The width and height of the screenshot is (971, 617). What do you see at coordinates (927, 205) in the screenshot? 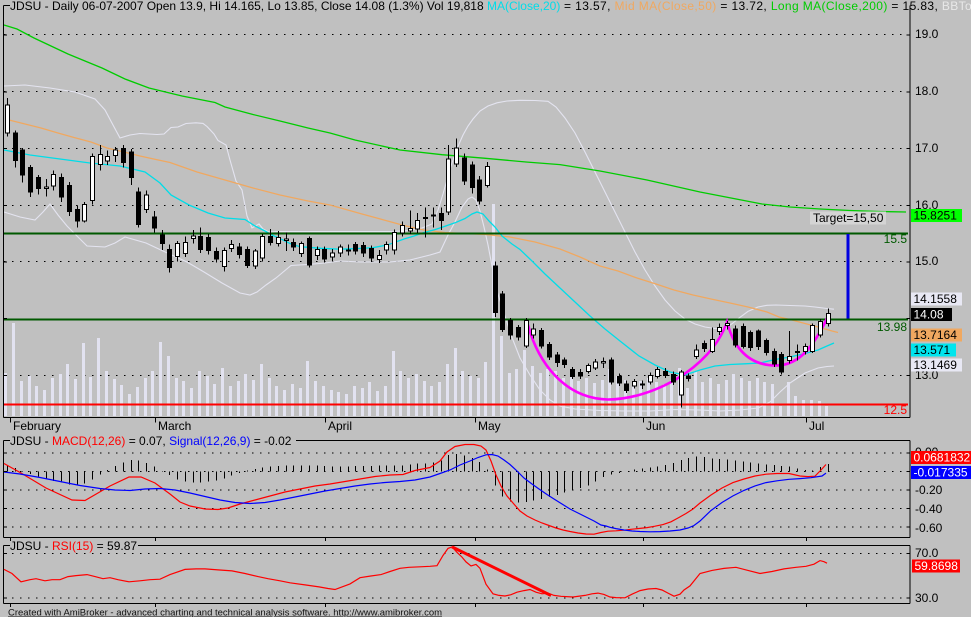
I see `svg-text: 16.0` at bounding box center [927, 205].